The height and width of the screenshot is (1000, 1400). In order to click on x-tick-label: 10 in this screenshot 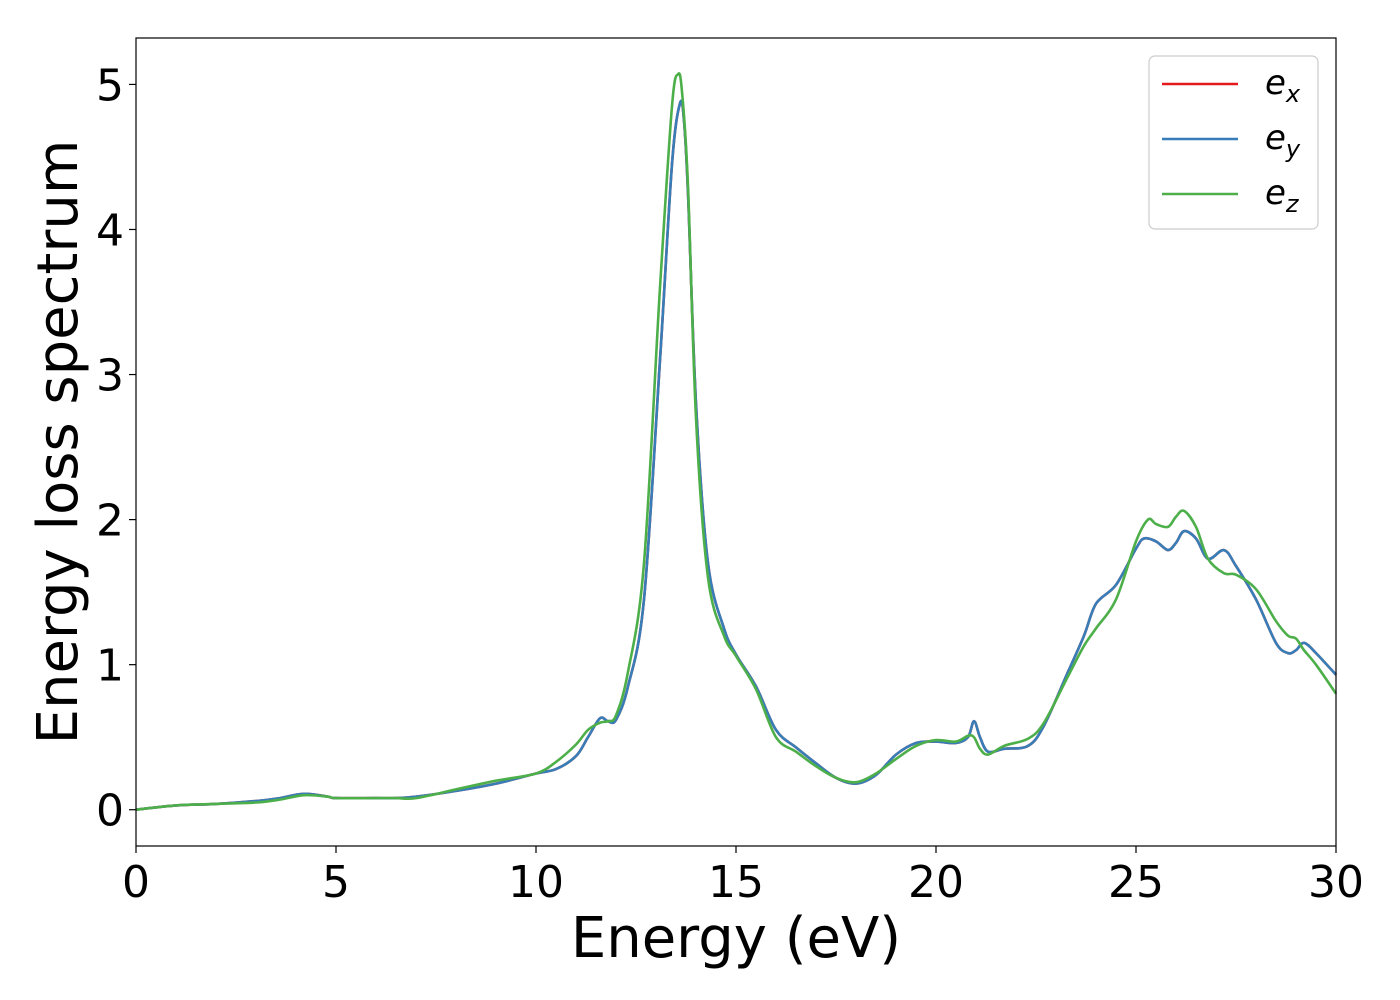, I will do `click(536, 882)`.